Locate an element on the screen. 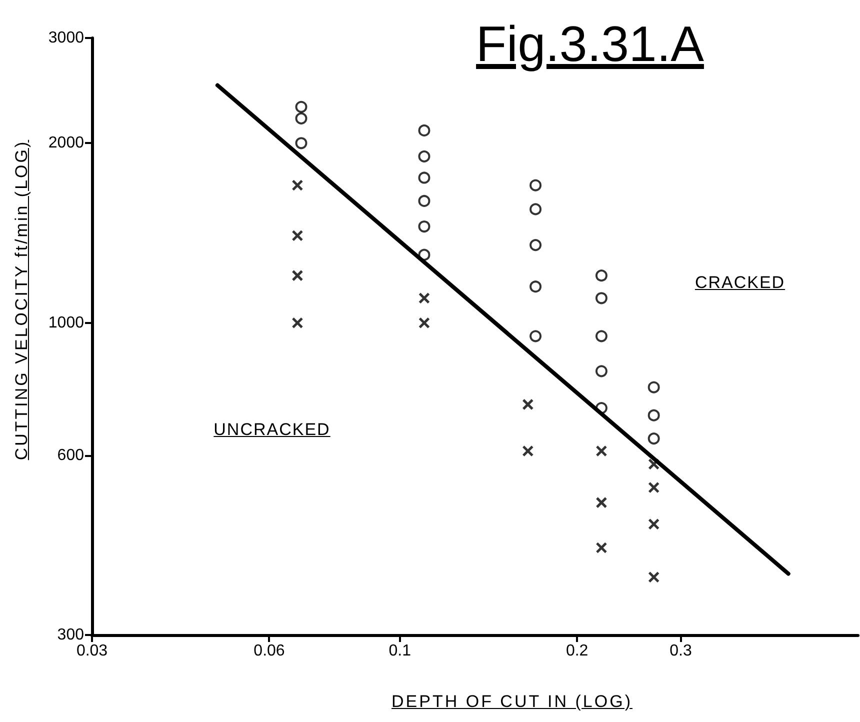 This screenshot has width=860, height=722. x-tick-label: 0.2 is located at coordinates (577, 651).